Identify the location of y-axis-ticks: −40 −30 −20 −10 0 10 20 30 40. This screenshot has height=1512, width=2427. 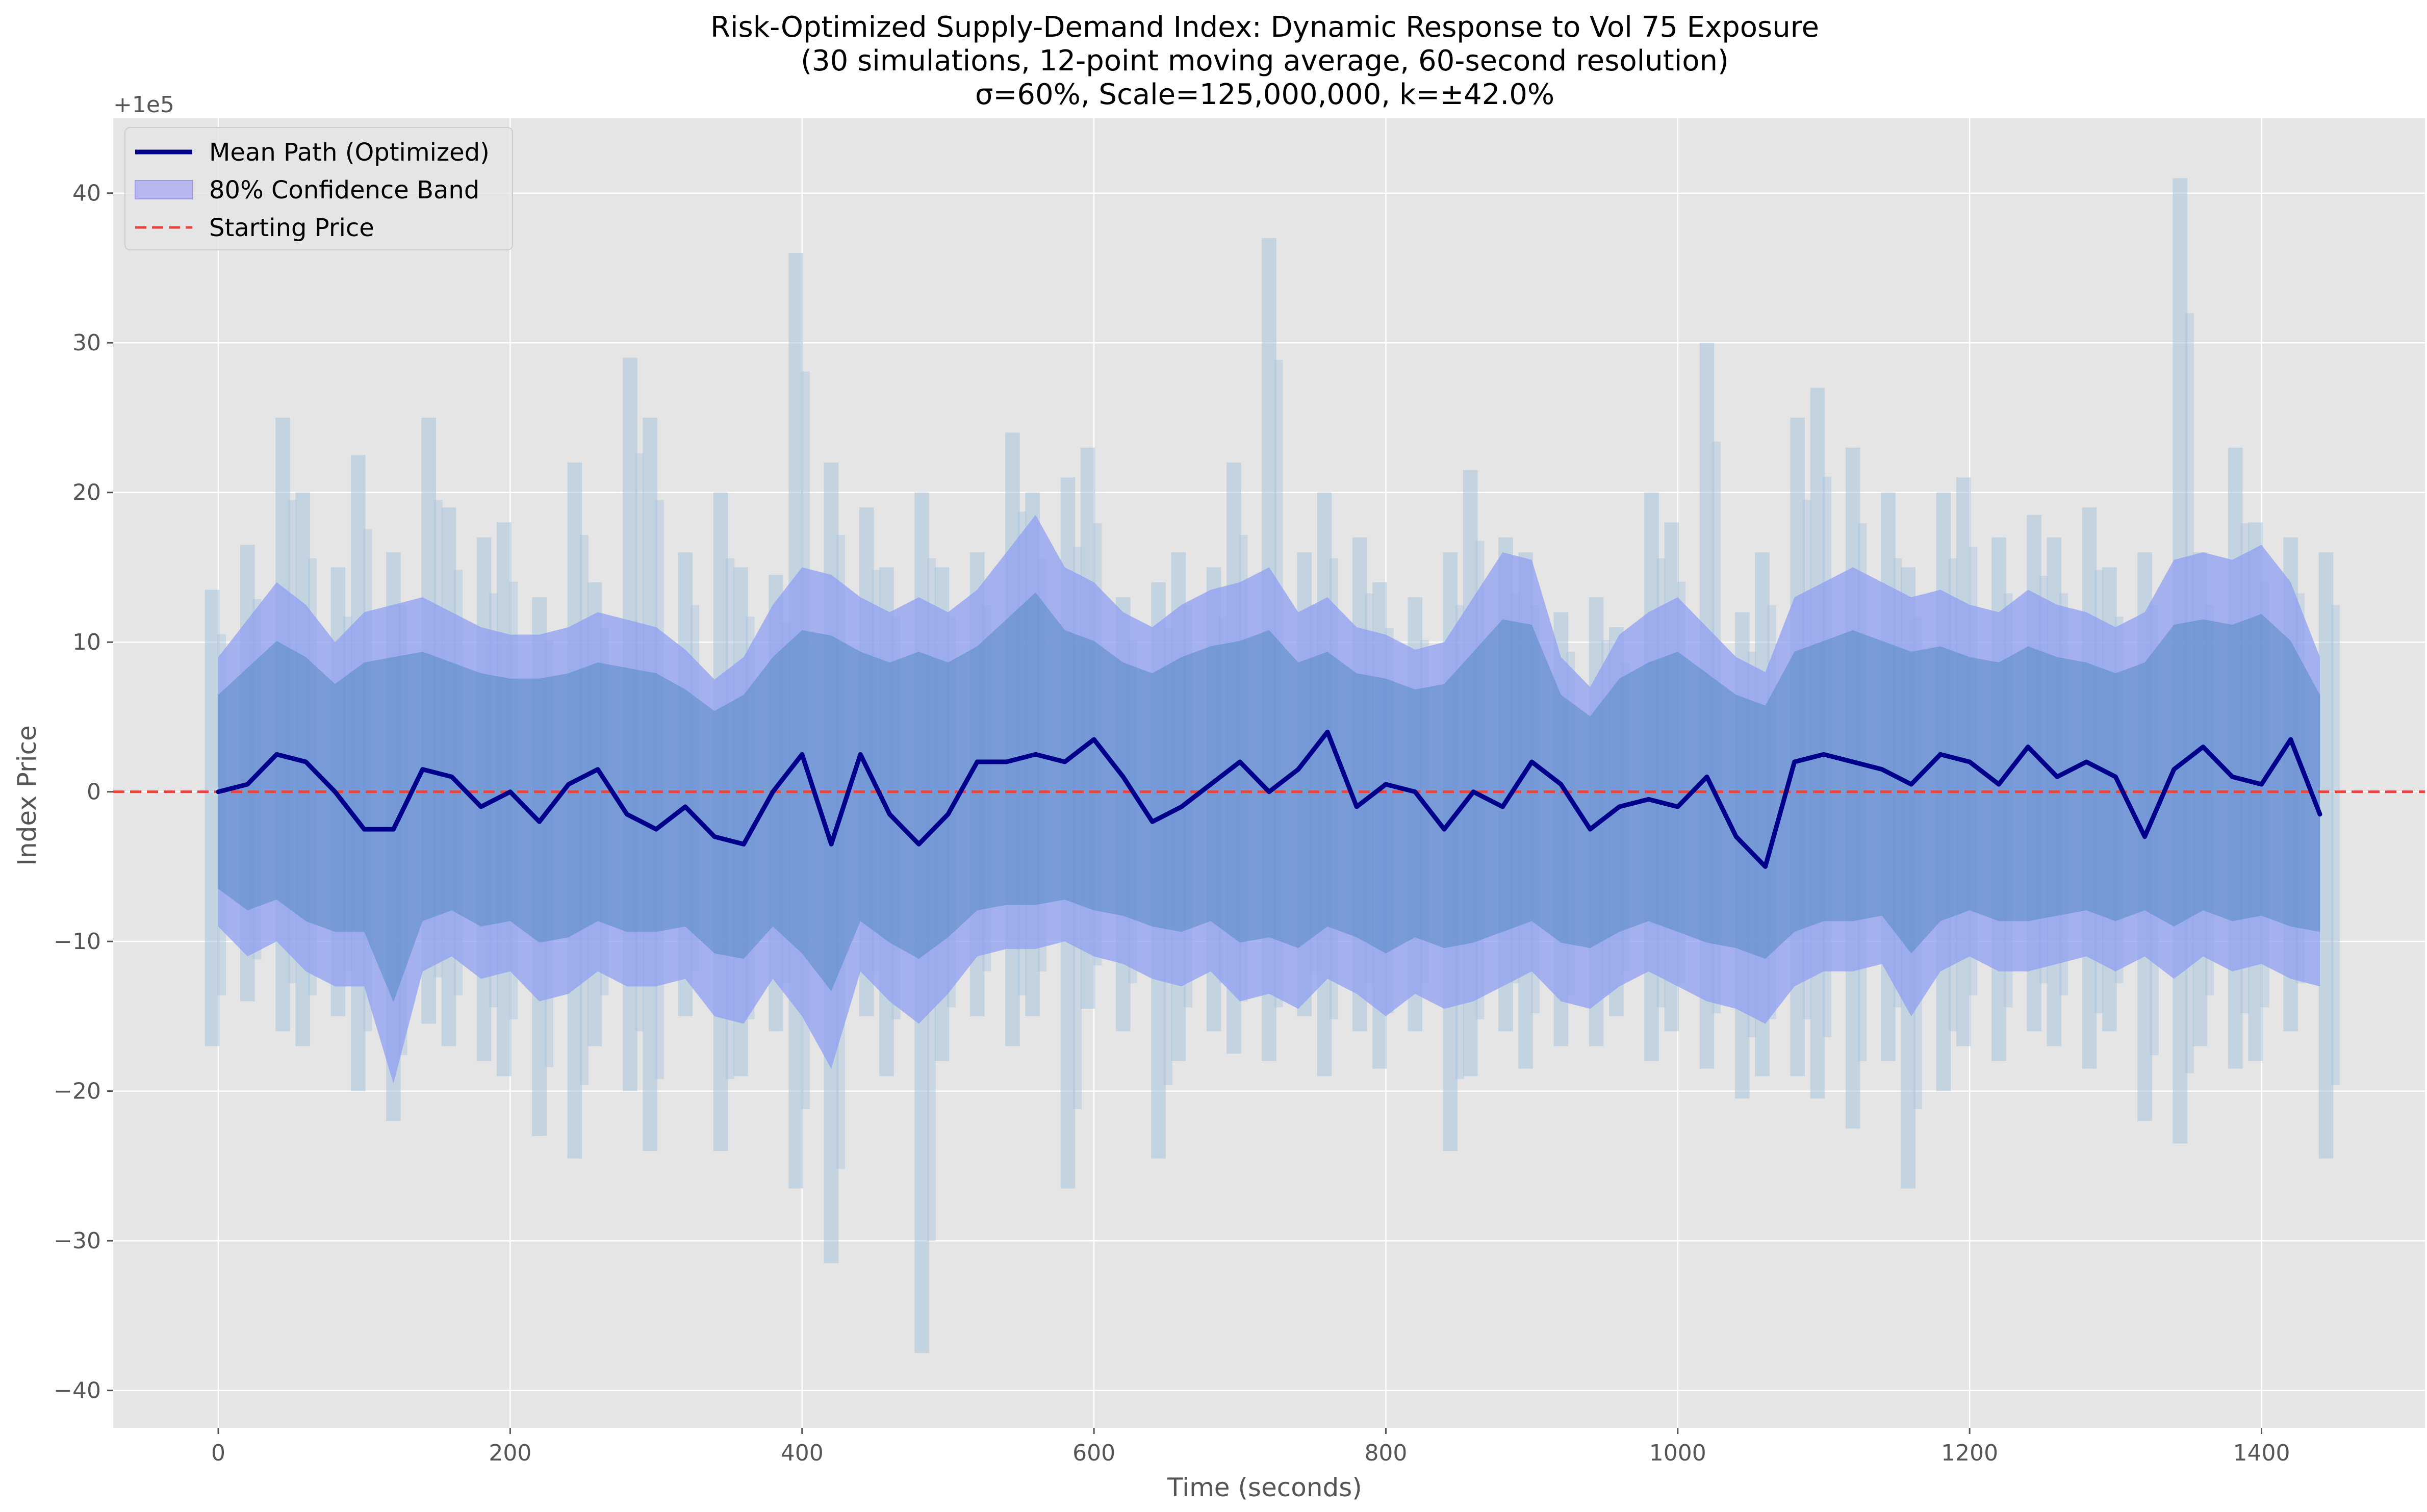
(84, 793).